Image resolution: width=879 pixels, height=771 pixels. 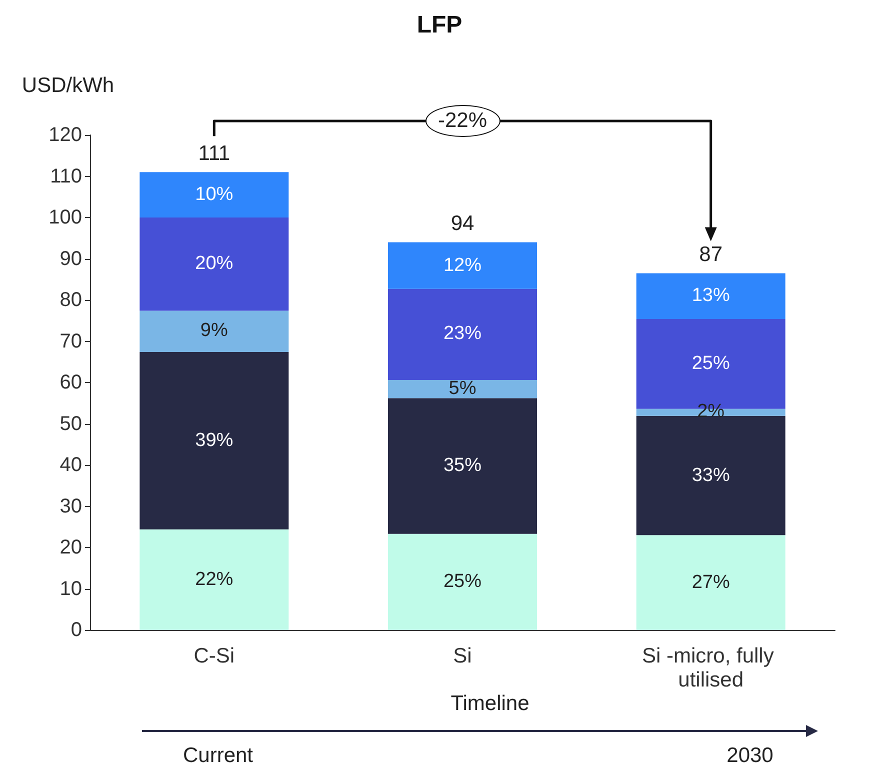 I want to click on annotation: 13%, so click(x=711, y=296).